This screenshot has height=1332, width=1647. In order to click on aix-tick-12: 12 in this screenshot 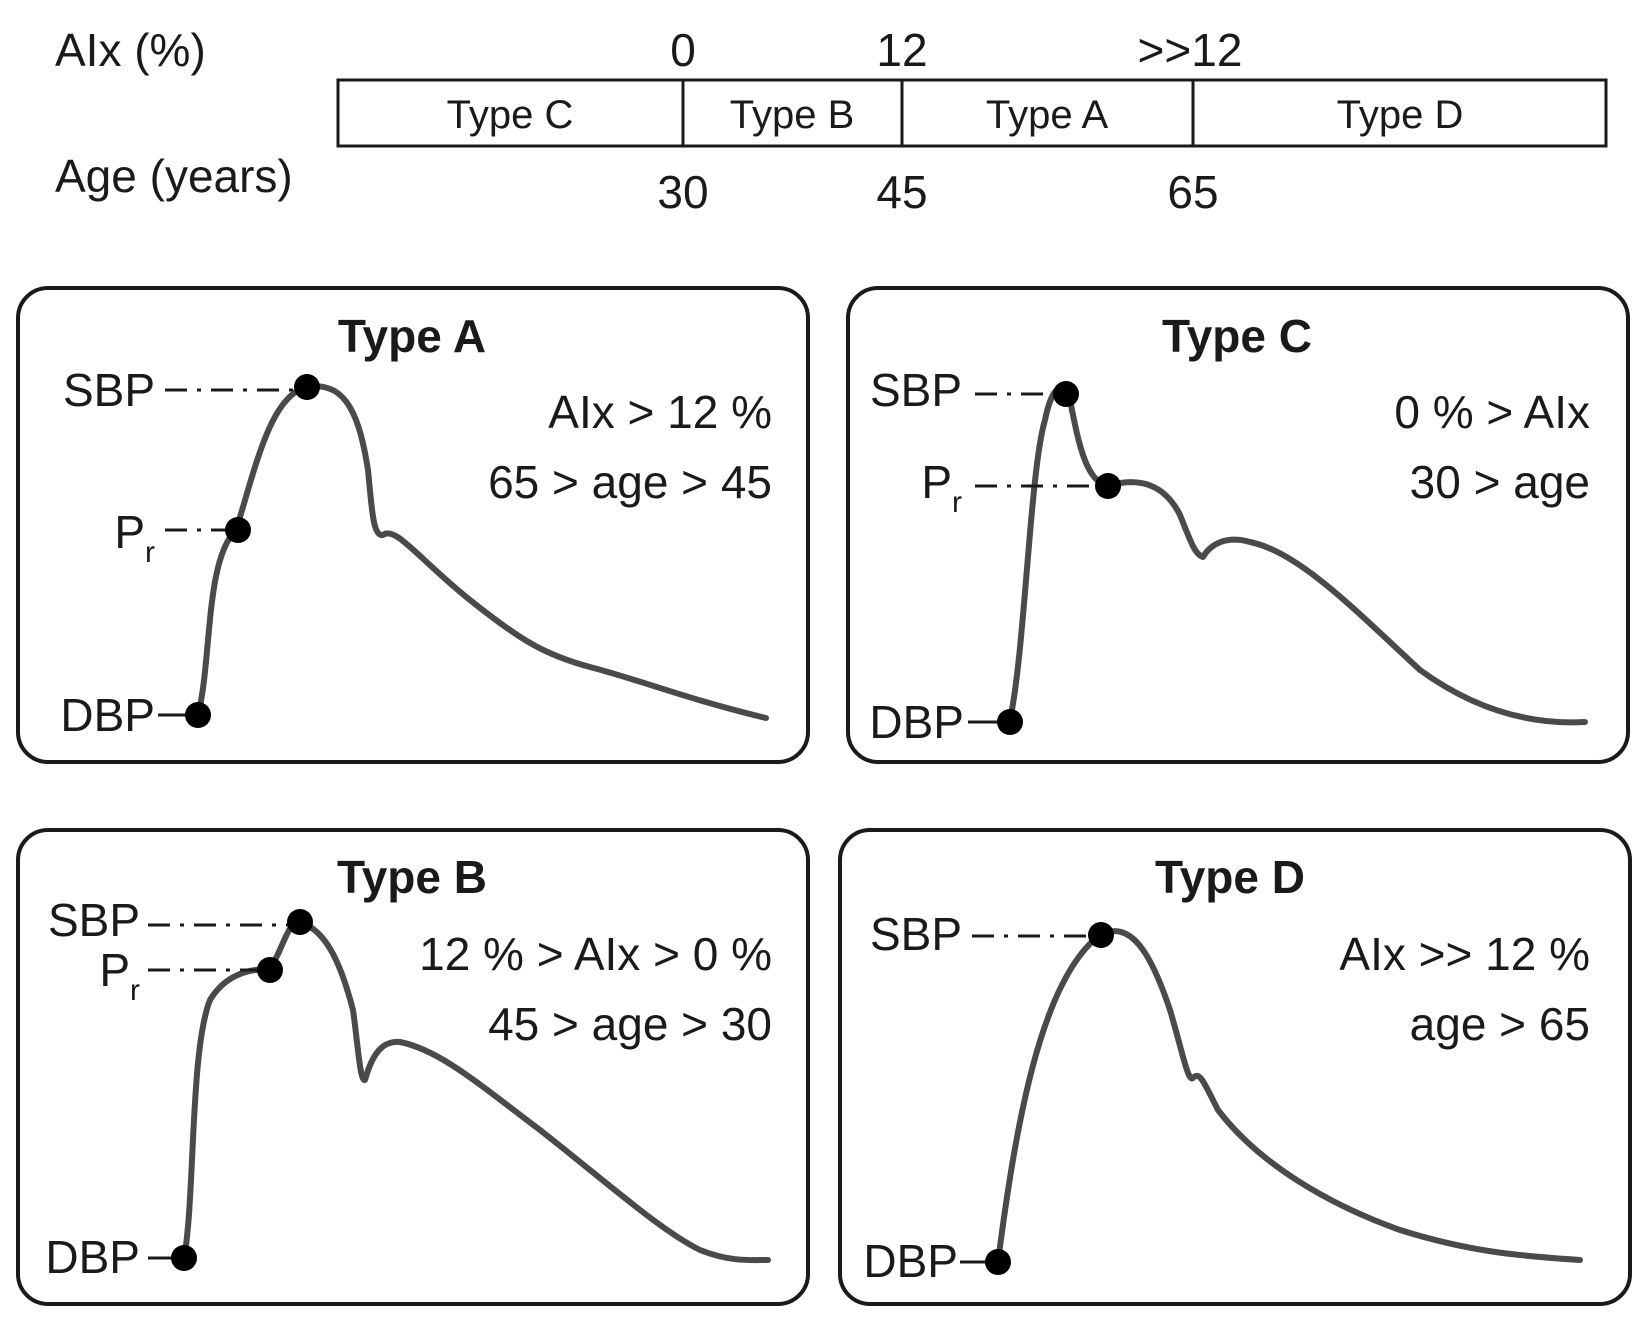, I will do `click(901, 50)`.